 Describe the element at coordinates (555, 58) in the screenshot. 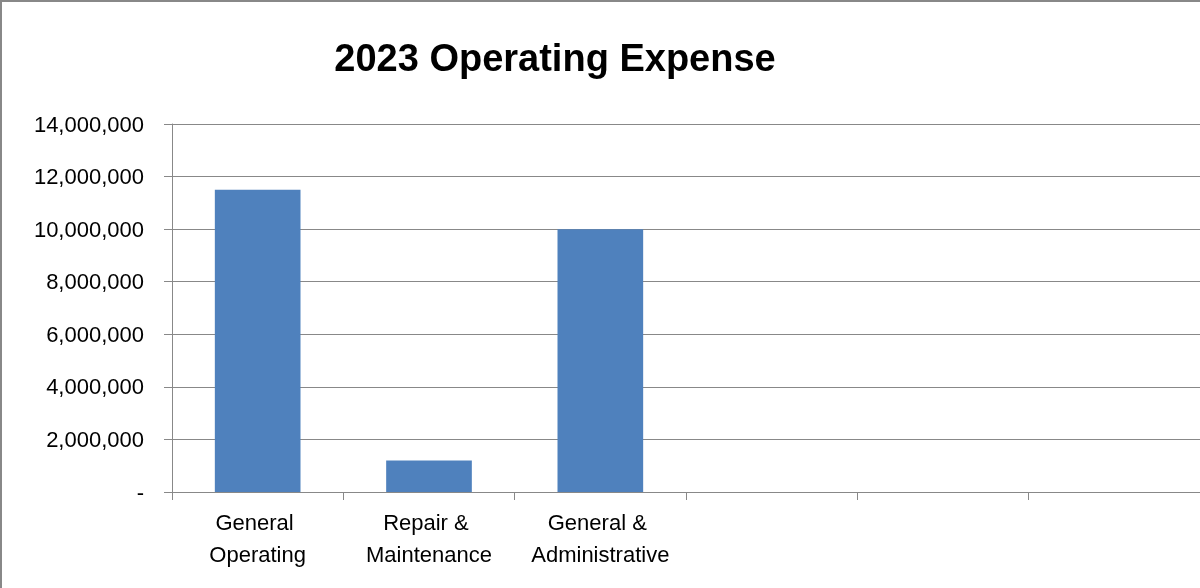

I see `chart-title: 2023 Operating Expense` at that location.